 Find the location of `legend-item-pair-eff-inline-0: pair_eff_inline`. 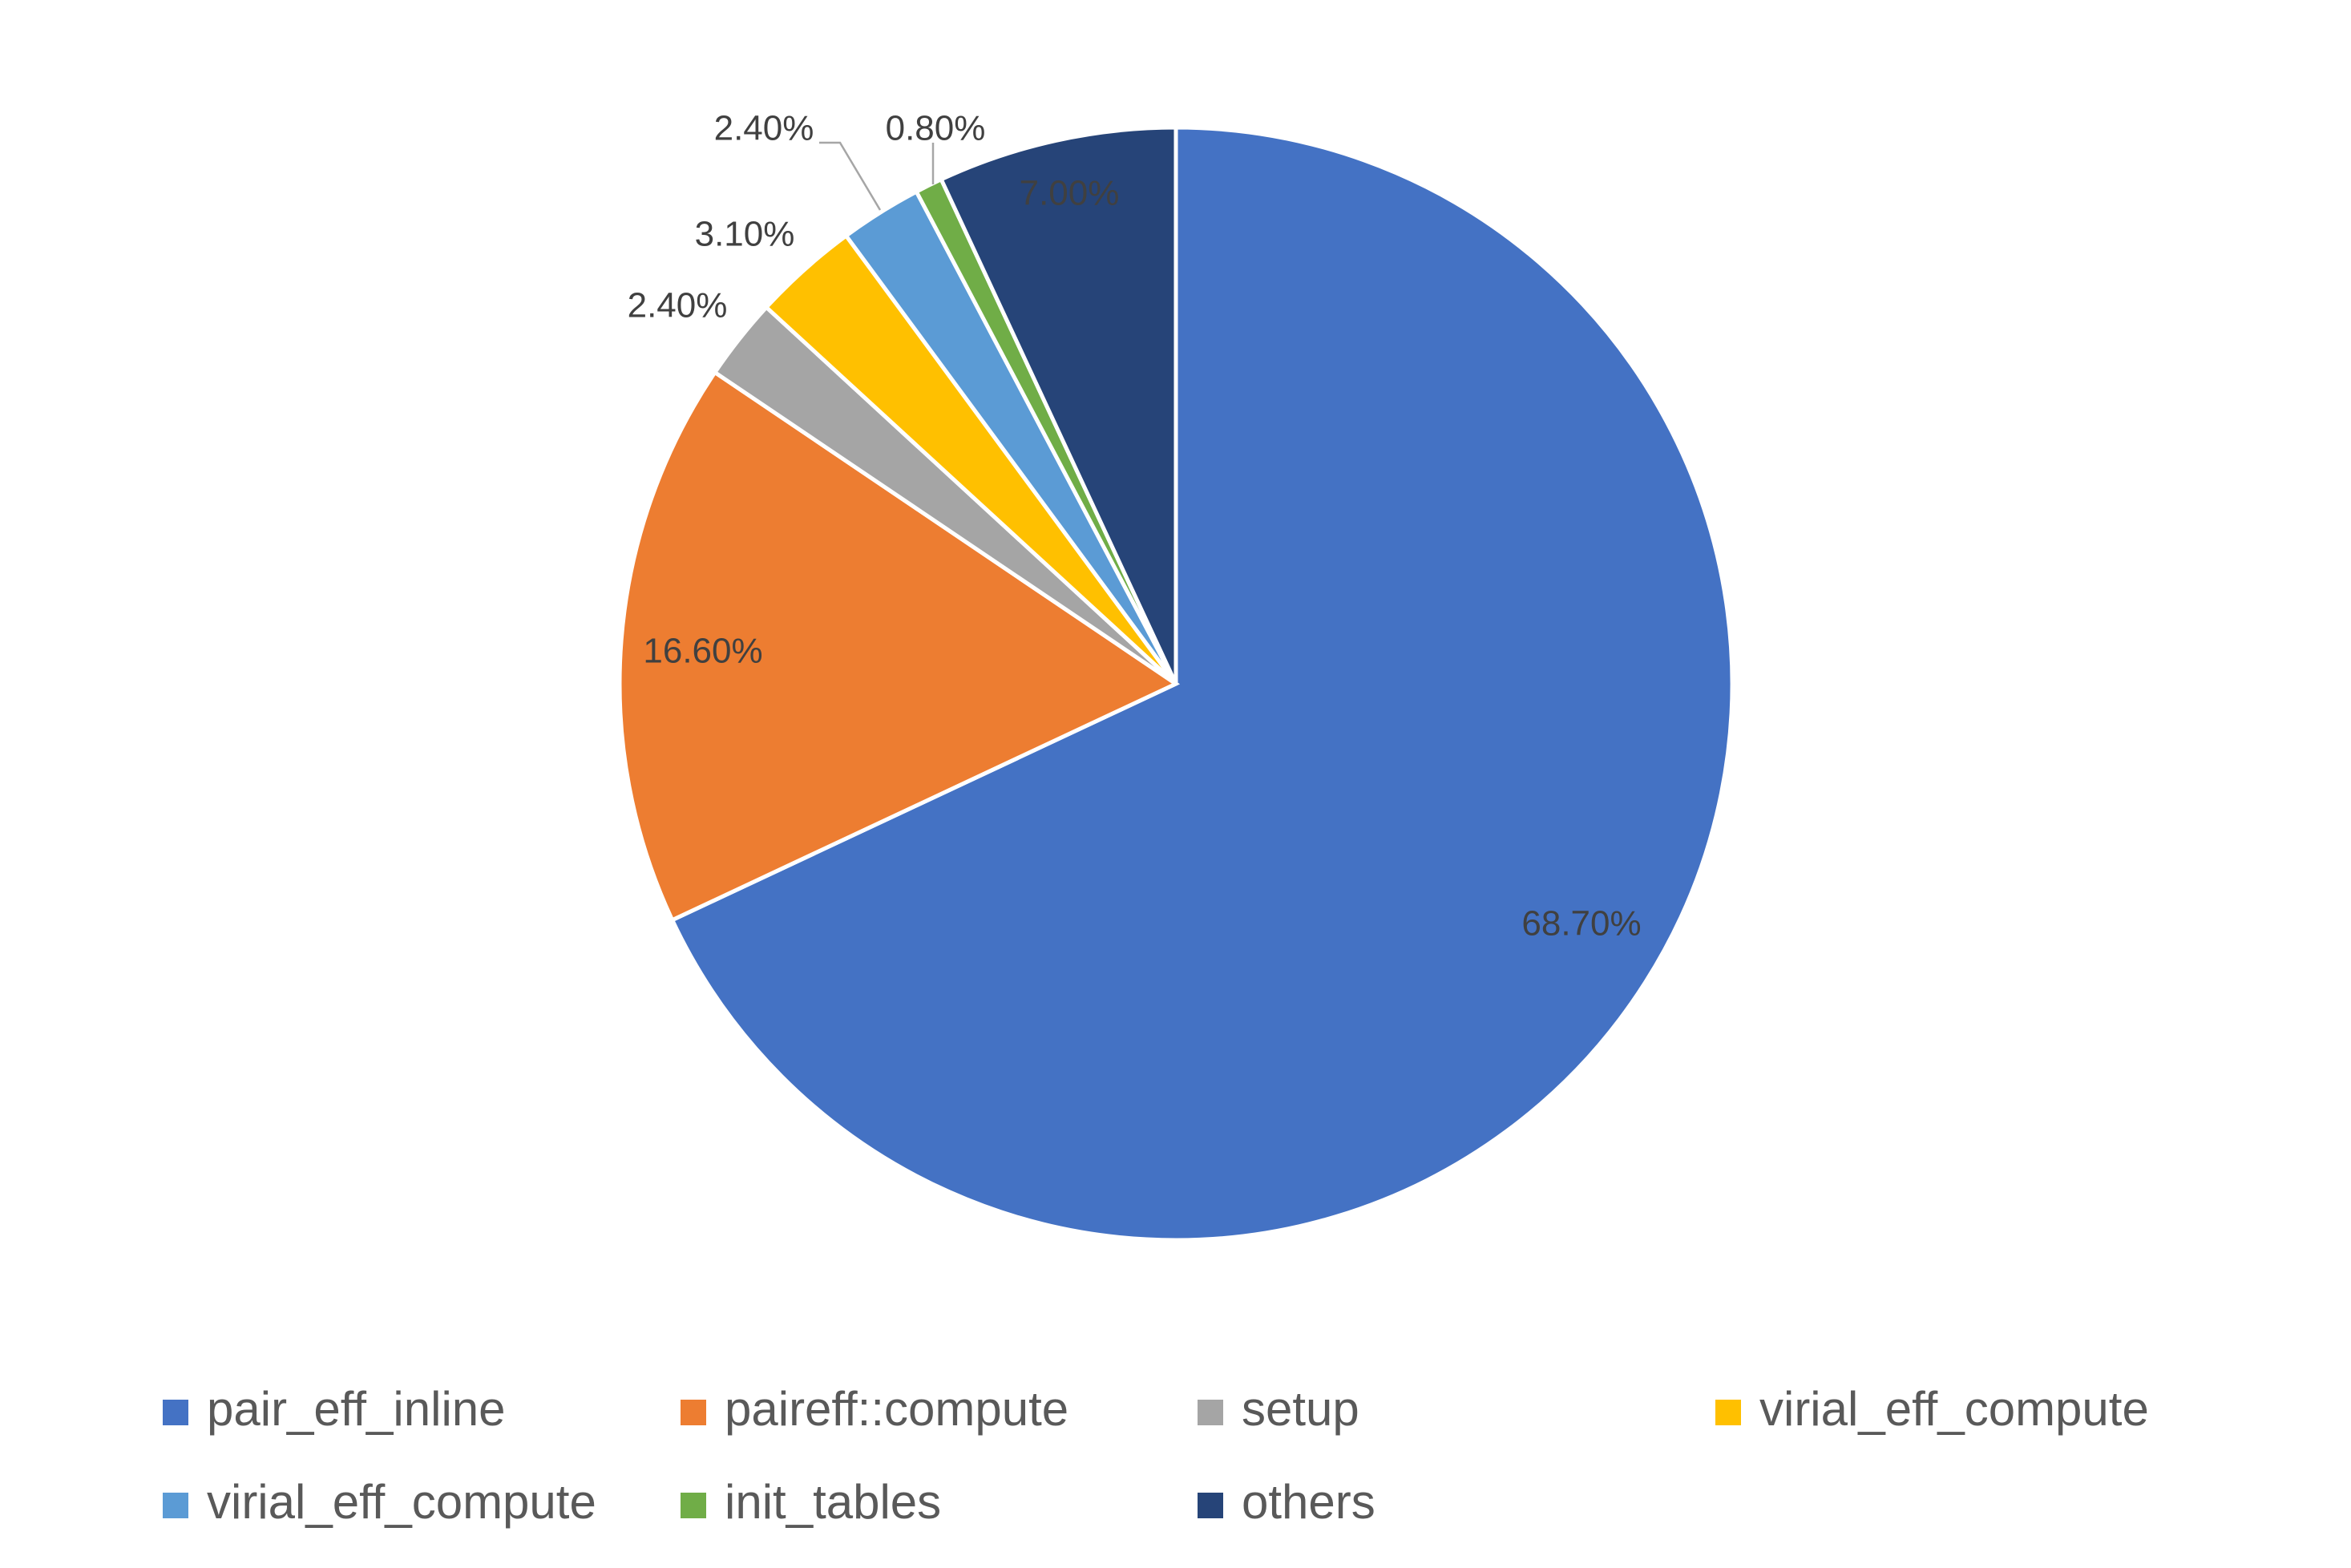

legend-item-pair-eff-inline-0: pair_eff_inline is located at coordinates (334, 1409).